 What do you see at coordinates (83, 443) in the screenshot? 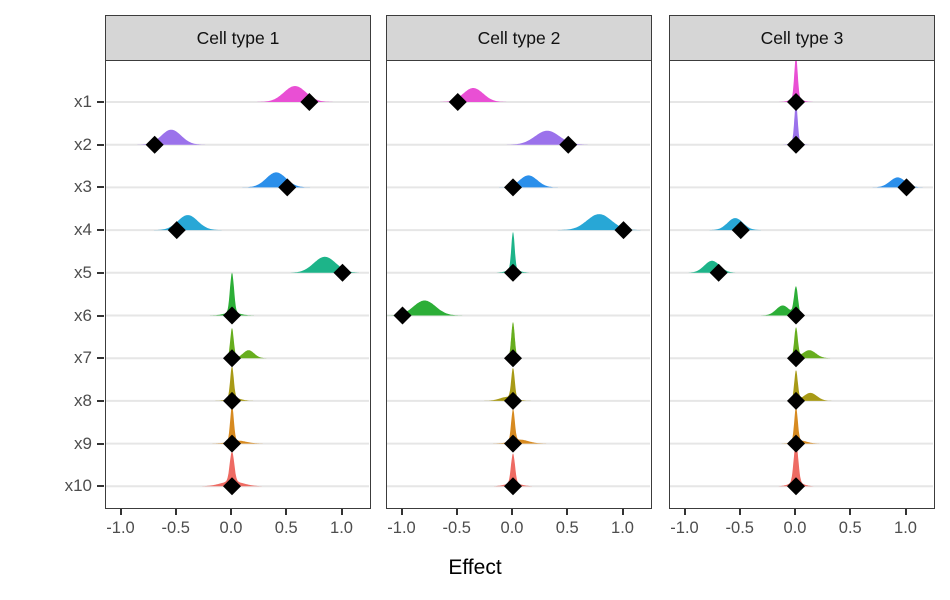
I see `y-axis-label-x9: x9` at bounding box center [83, 443].